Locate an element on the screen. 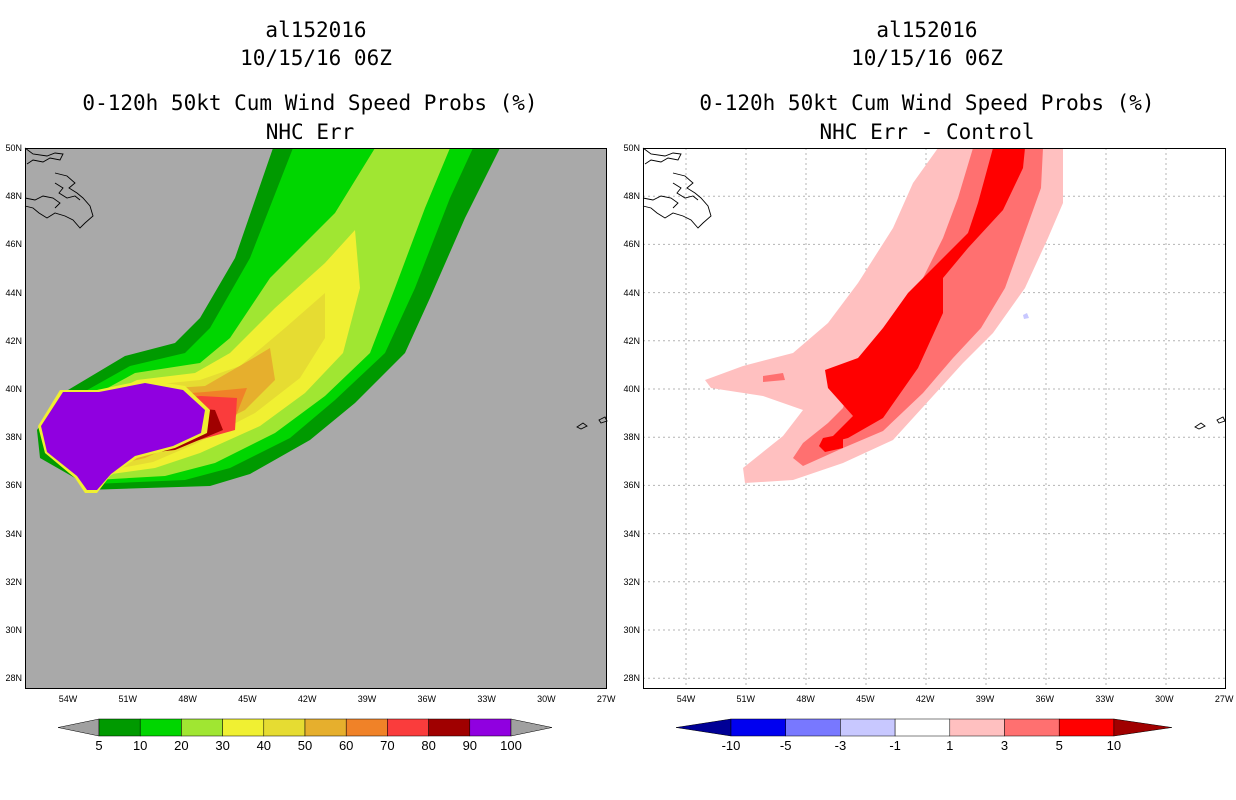 The image size is (1236, 800). right-colorbar-label: -1 is located at coordinates (895, 745).